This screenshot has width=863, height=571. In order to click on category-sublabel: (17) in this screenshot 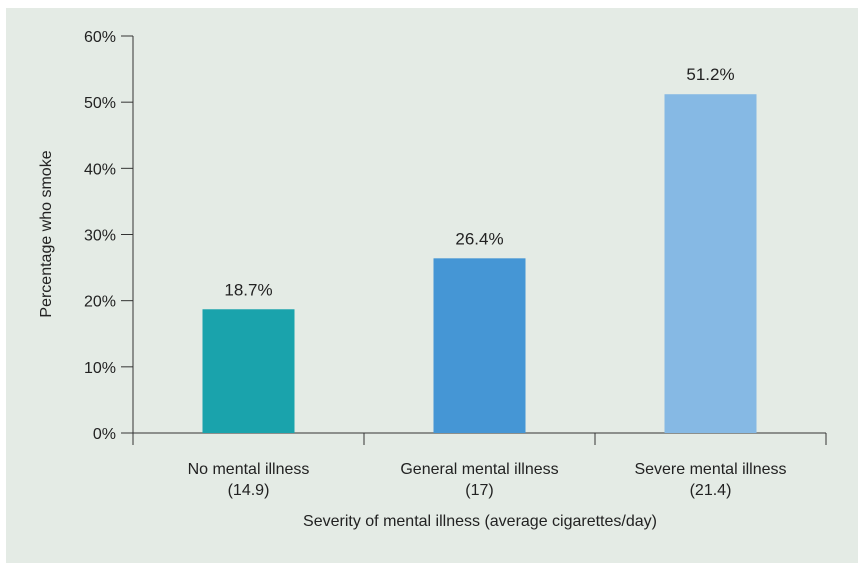, I will do `click(479, 490)`.